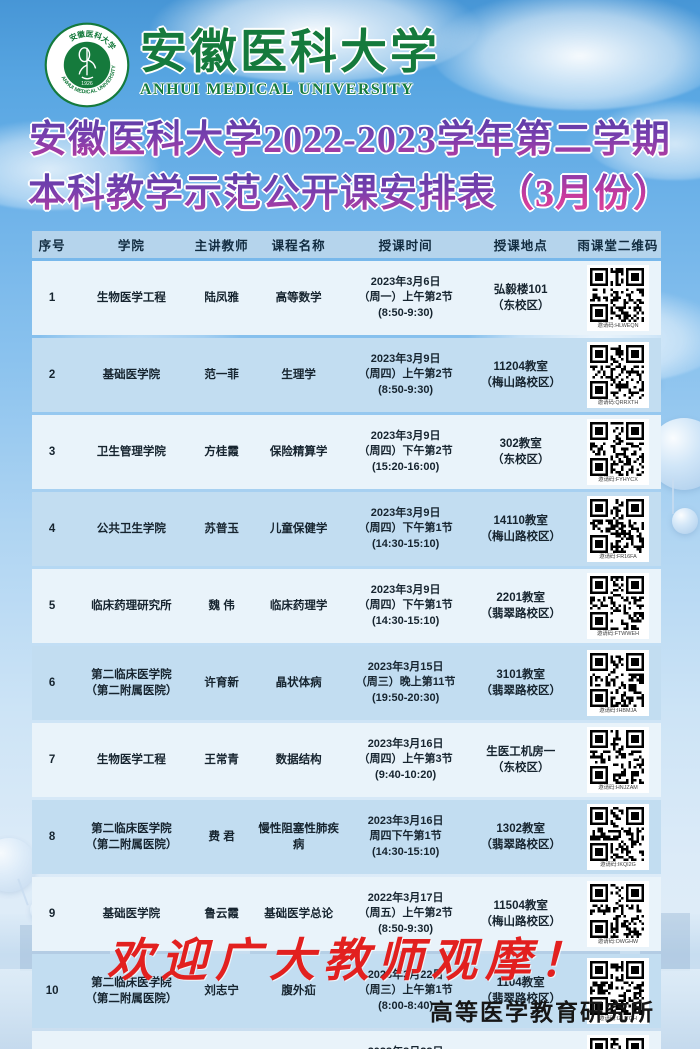 The image size is (700, 1049). What do you see at coordinates (520, 682) in the screenshot?
I see `row-location: 3101教室 （翡翠路校区）` at bounding box center [520, 682].